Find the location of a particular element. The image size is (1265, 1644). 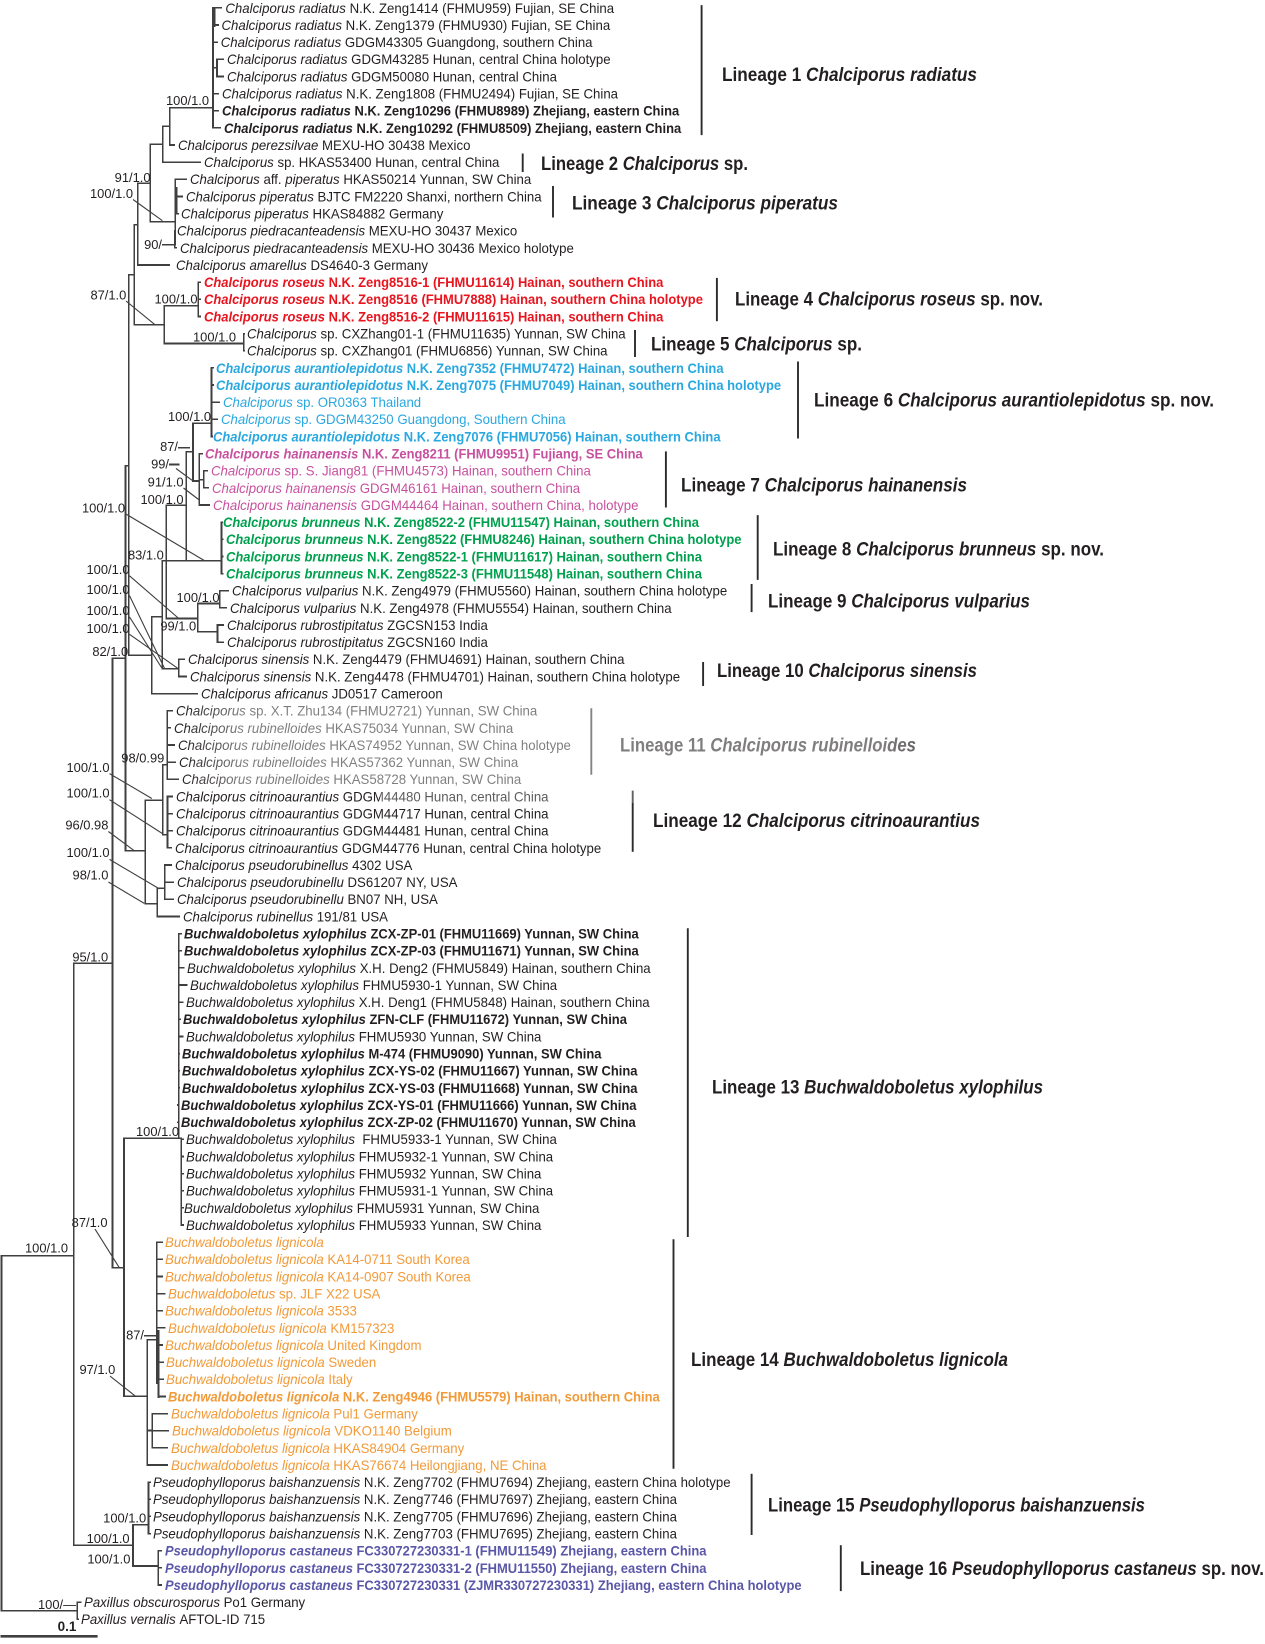

svg-text: ZGCSN160 India is located at coordinates (437, 642).